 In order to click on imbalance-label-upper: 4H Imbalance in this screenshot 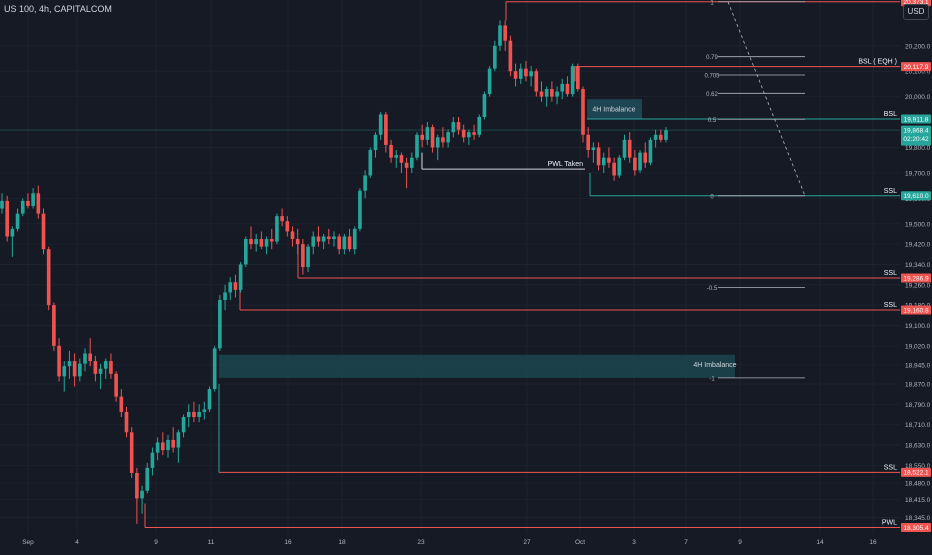, I will do `click(613, 109)`.